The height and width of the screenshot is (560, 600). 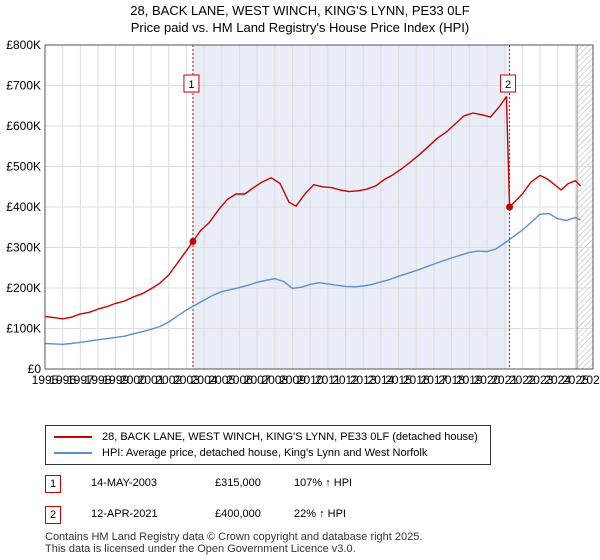 What do you see at coordinates (323, 483) in the screenshot?
I see `transaction-hpi: 107% ↑ HPI` at bounding box center [323, 483].